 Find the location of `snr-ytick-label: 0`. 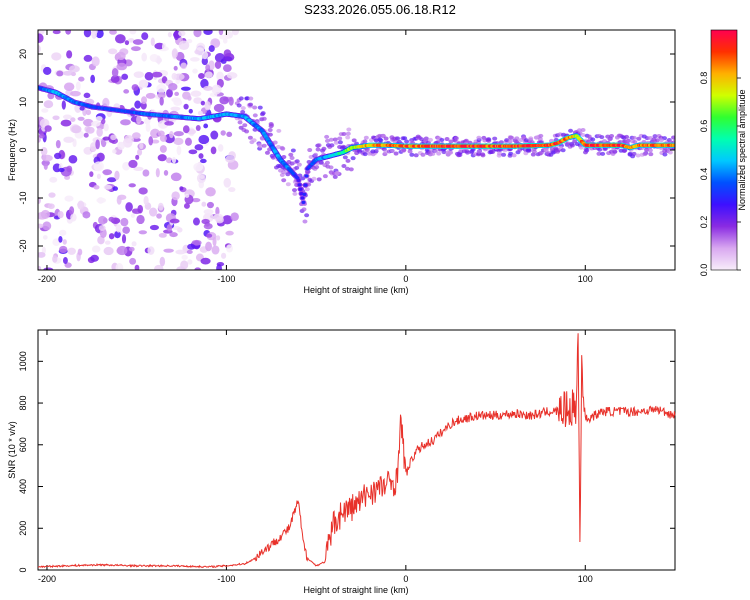

snr-ytick-label: 0 is located at coordinates (23, 569).